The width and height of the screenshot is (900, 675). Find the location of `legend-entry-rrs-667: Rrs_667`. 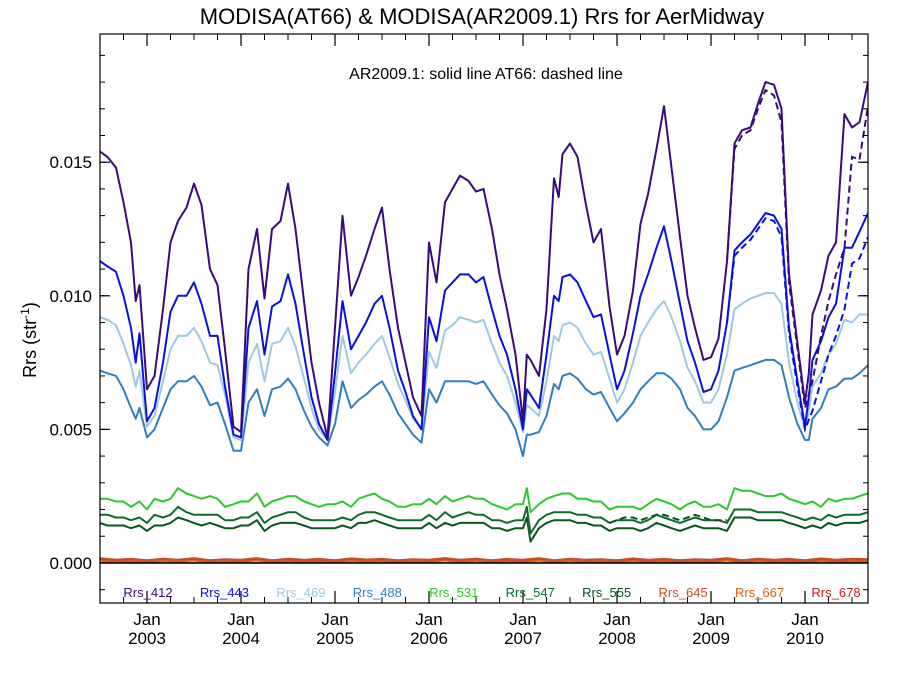

legend-entry-rrs-667: Rrs_667 is located at coordinates (759, 592).